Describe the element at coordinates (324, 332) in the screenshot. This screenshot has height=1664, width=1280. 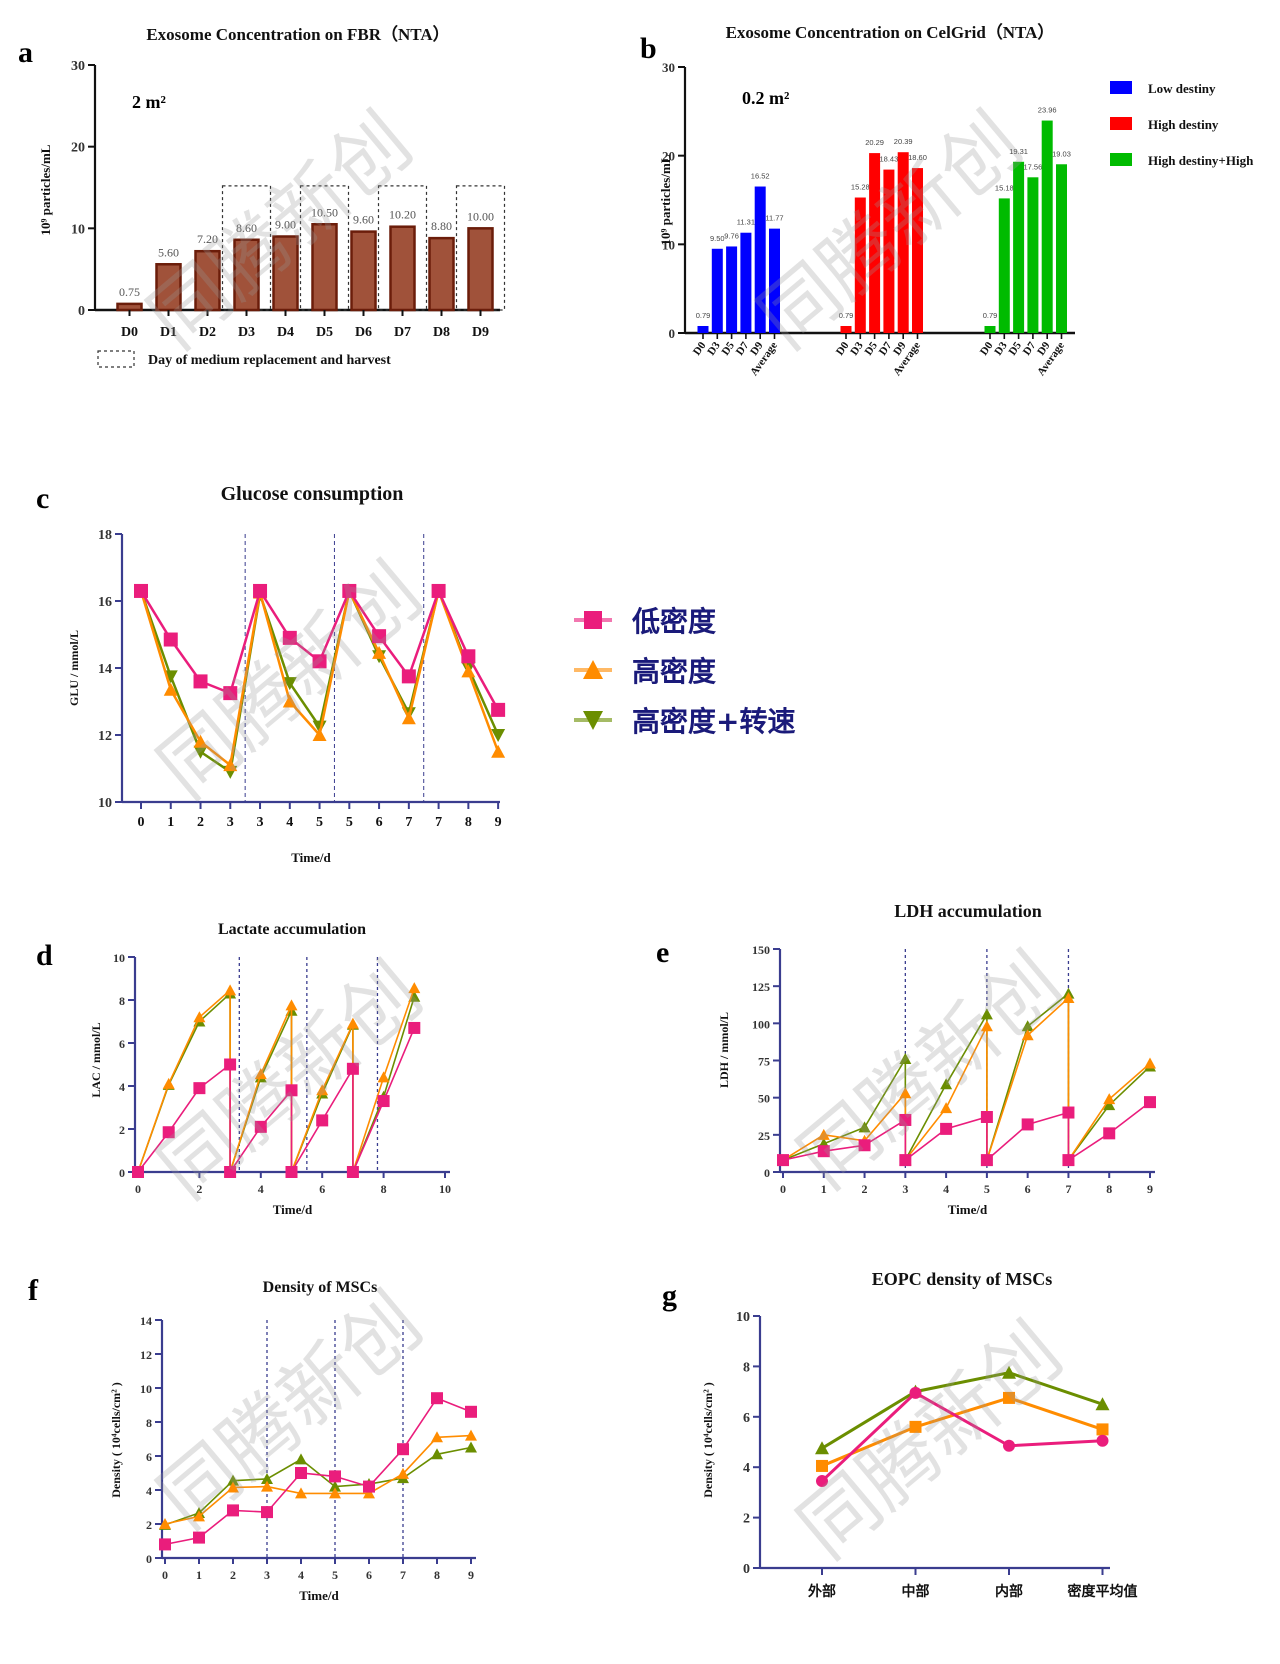
I see `x-tick-label: D5` at that location.